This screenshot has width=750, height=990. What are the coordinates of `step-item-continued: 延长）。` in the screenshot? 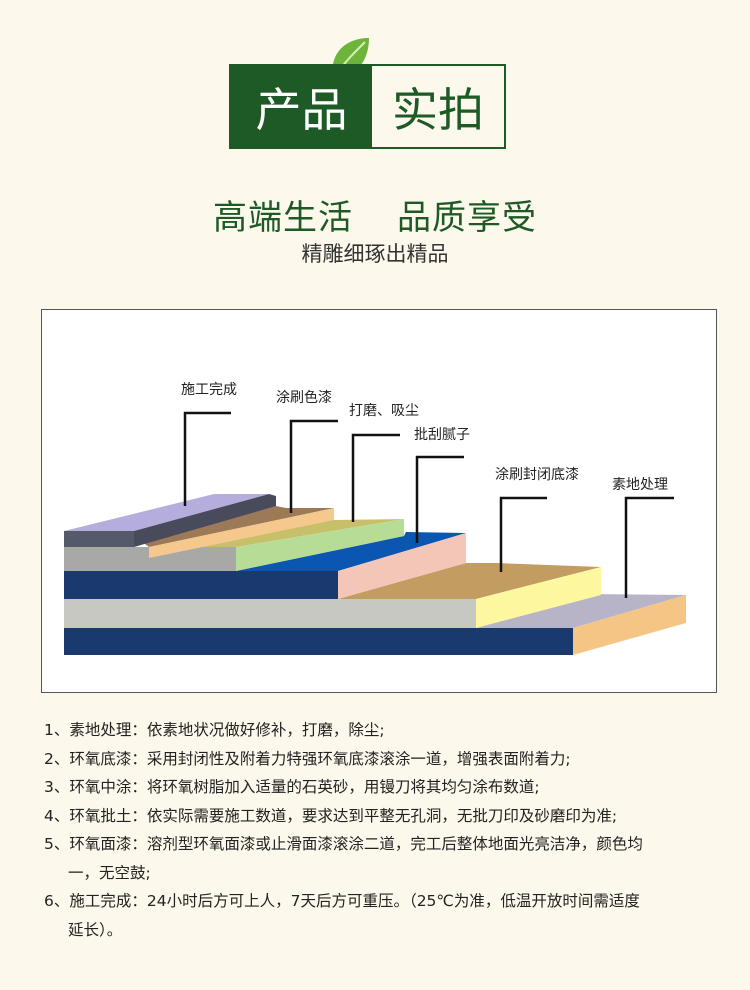 It's located at (95, 929).